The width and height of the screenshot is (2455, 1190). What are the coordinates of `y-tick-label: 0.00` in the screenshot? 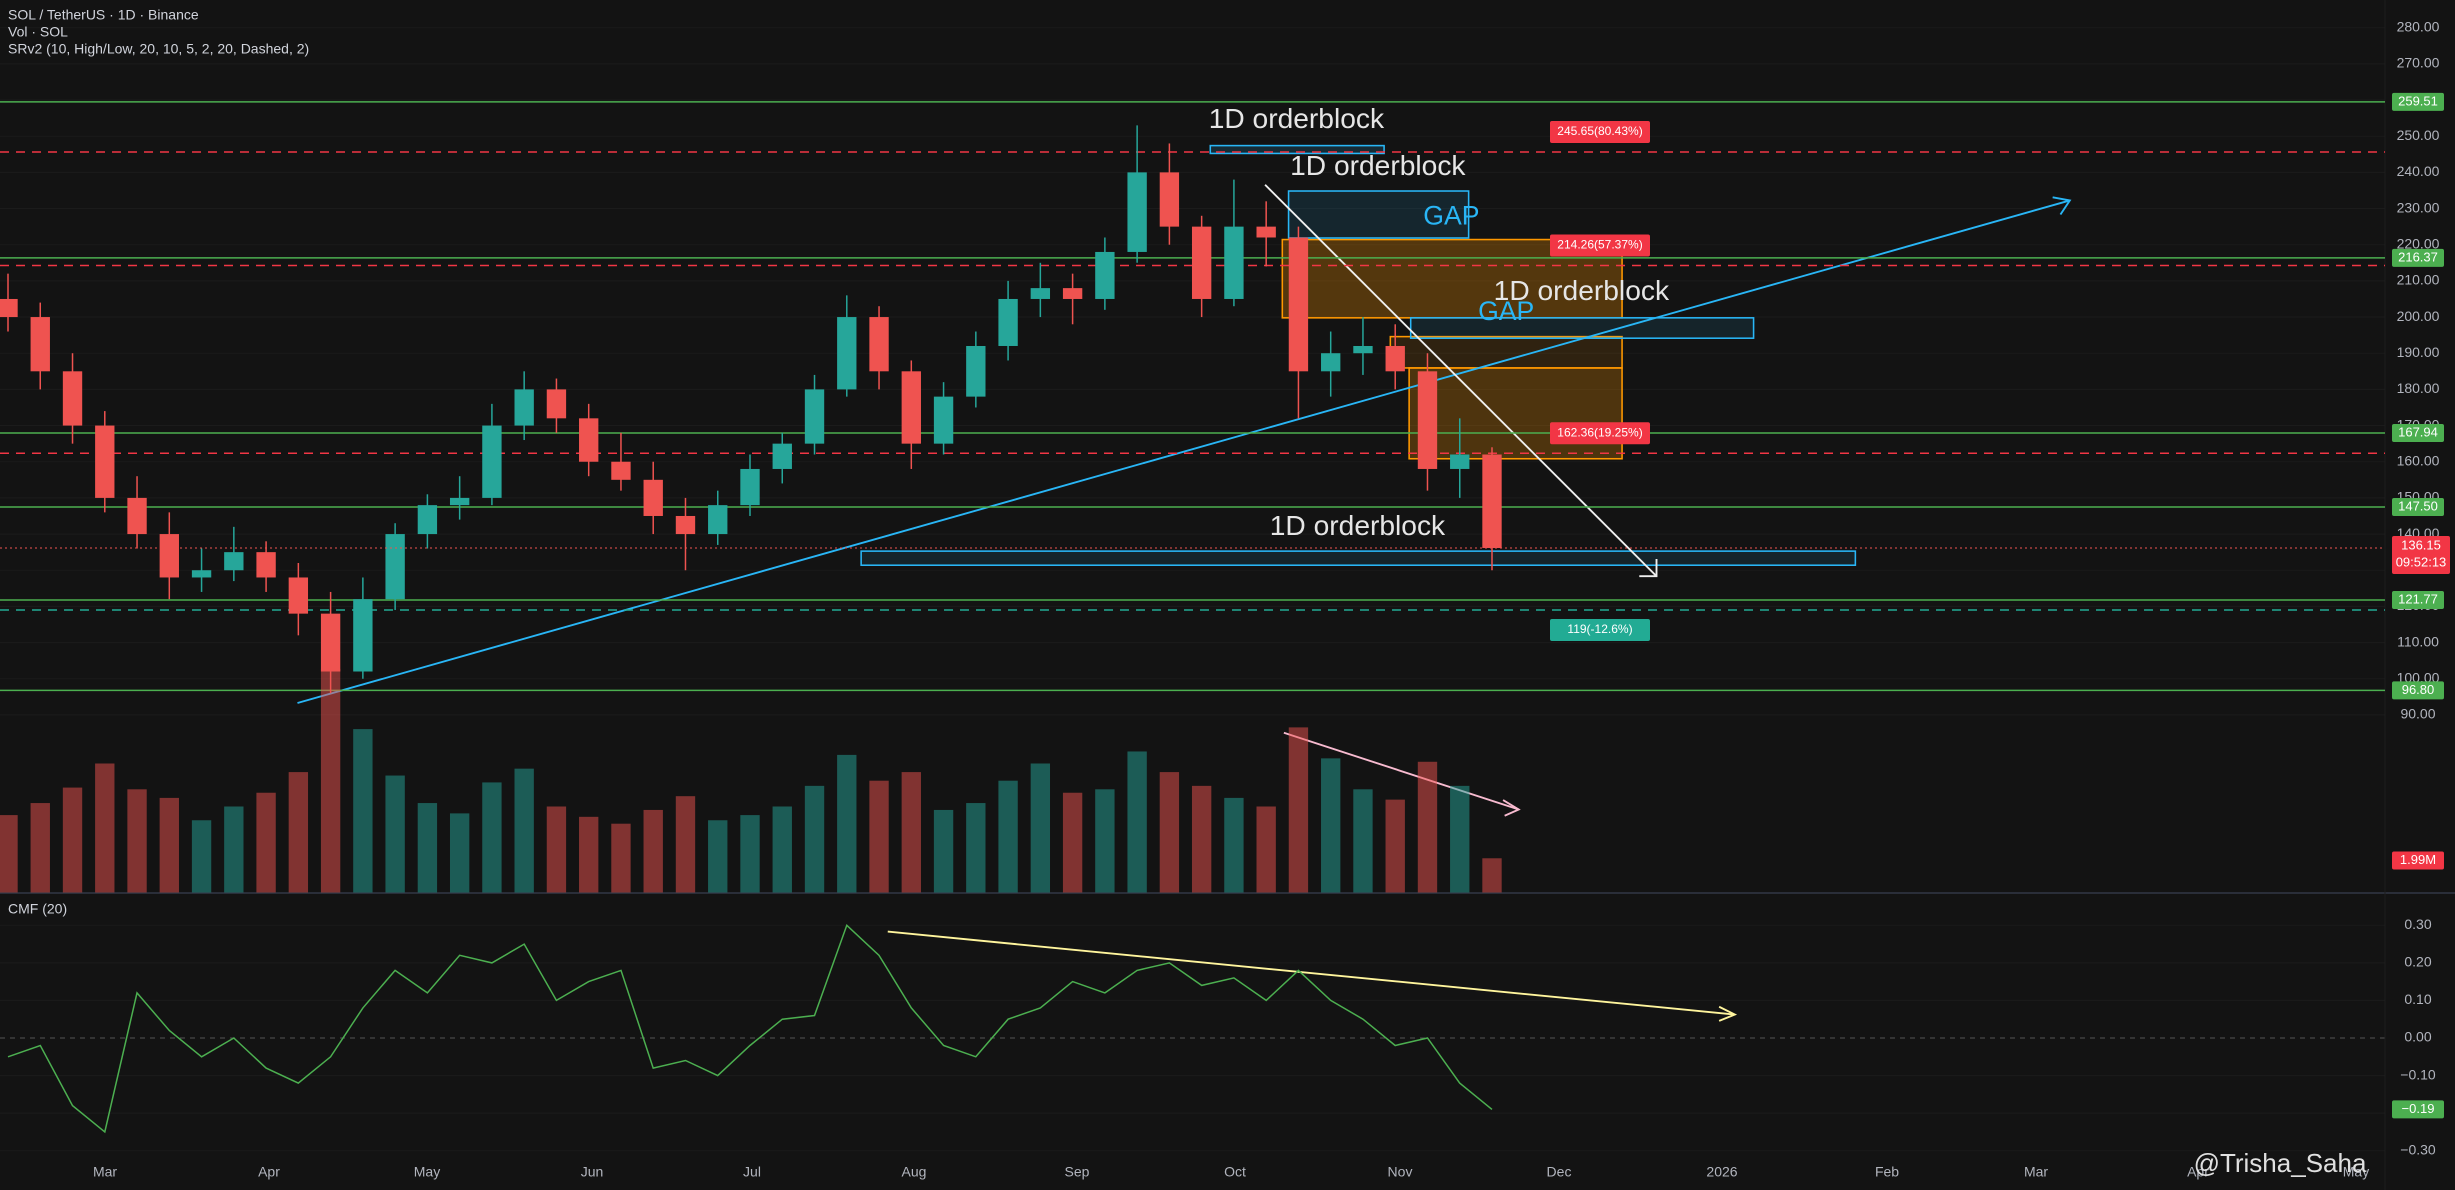 It's located at (2417, 1037).